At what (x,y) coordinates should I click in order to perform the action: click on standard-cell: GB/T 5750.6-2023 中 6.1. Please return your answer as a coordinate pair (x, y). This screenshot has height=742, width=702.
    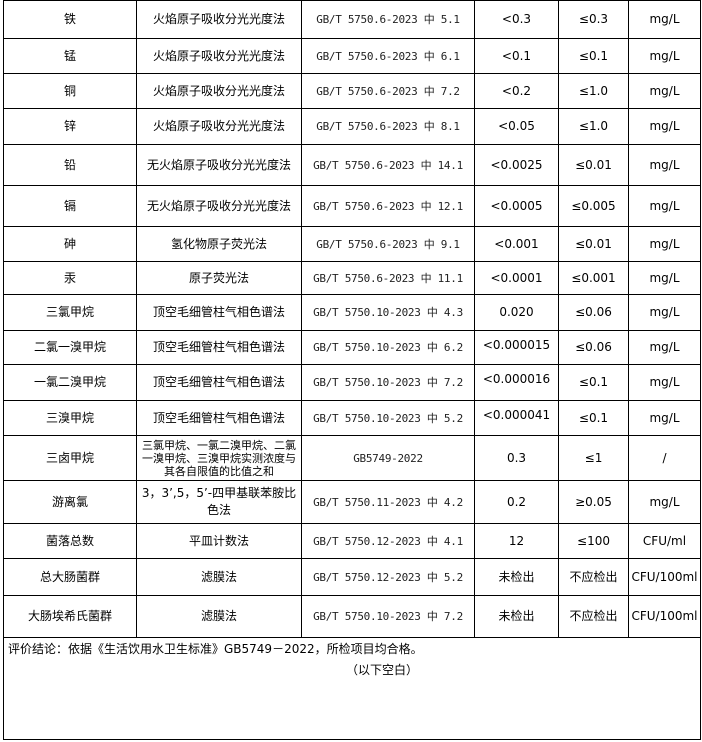
    Looking at the image, I should click on (388, 56).